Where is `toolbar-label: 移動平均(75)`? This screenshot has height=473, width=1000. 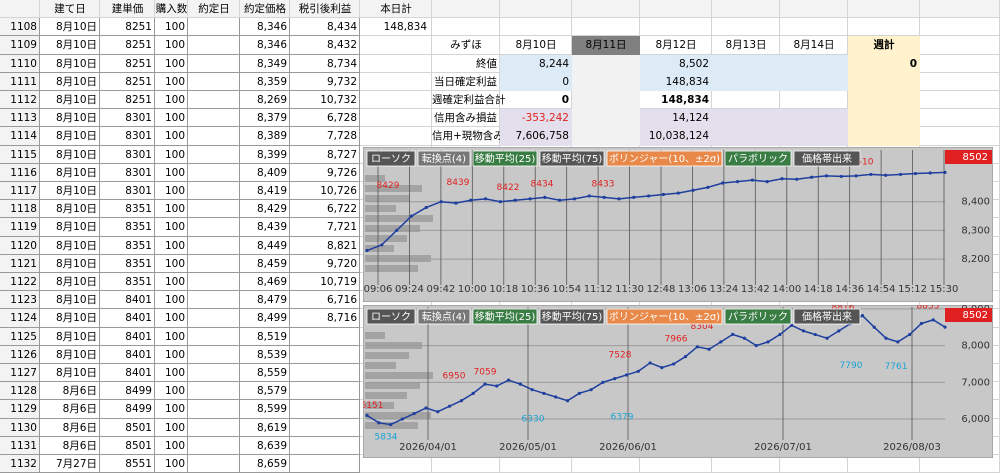 toolbar-label: 移動平均(75) is located at coordinates (572, 316).